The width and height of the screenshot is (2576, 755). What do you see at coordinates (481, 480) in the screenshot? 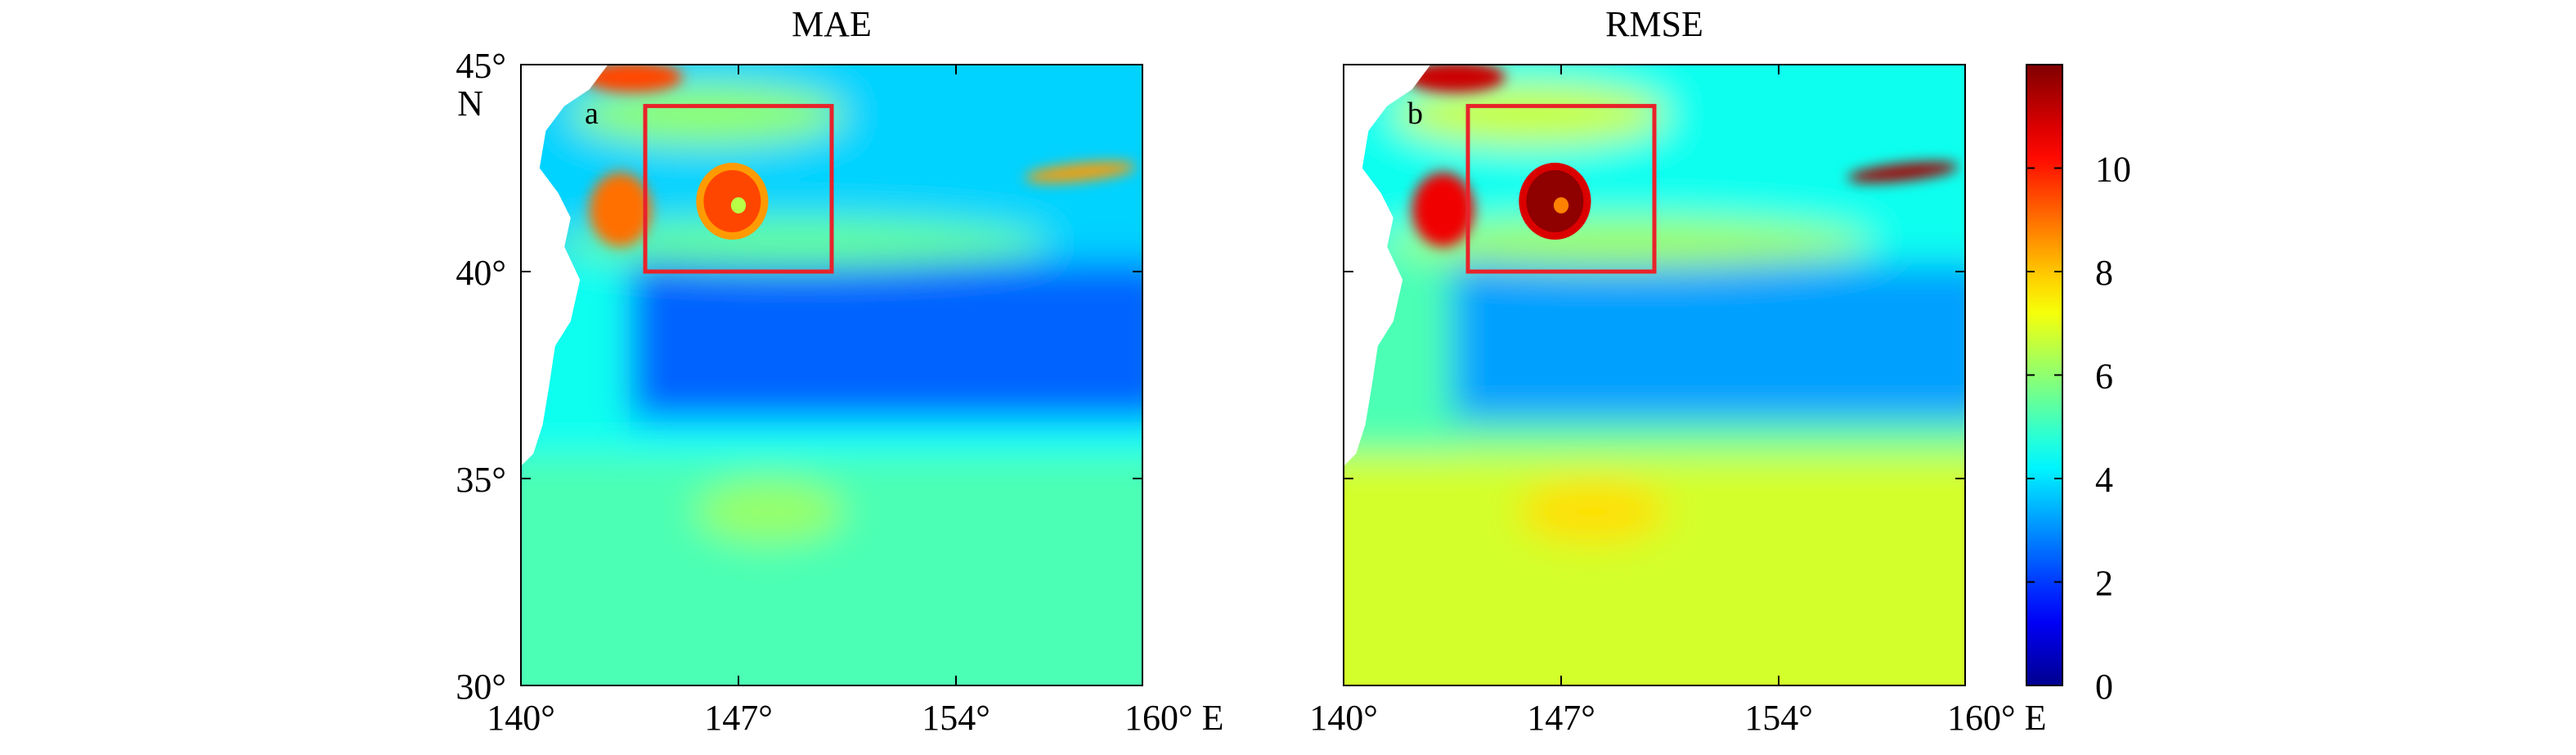
I see `y-tick-label: 35°` at bounding box center [481, 480].